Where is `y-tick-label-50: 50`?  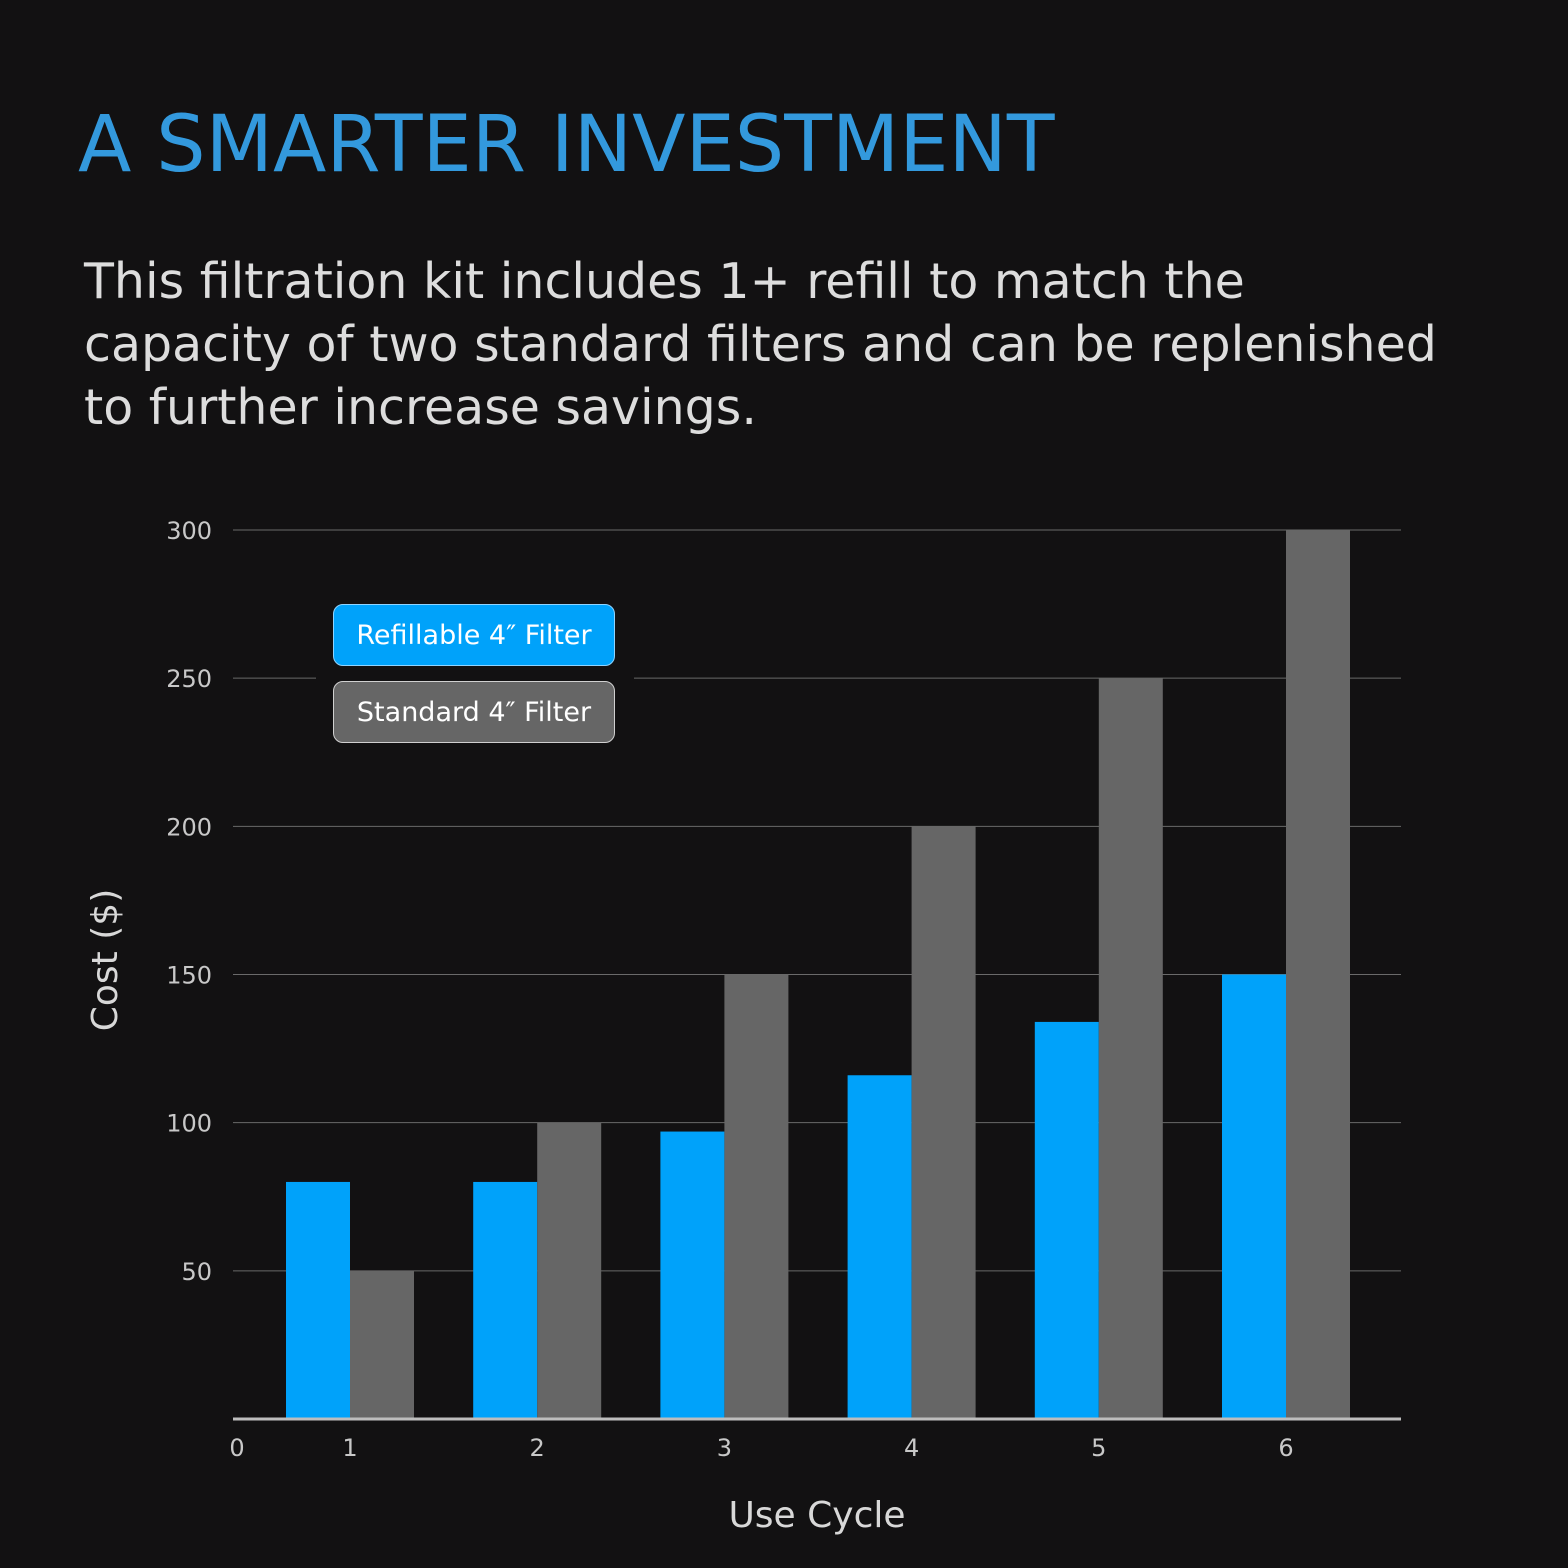
y-tick-label-50: 50 is located at coordinates (196, 1272).